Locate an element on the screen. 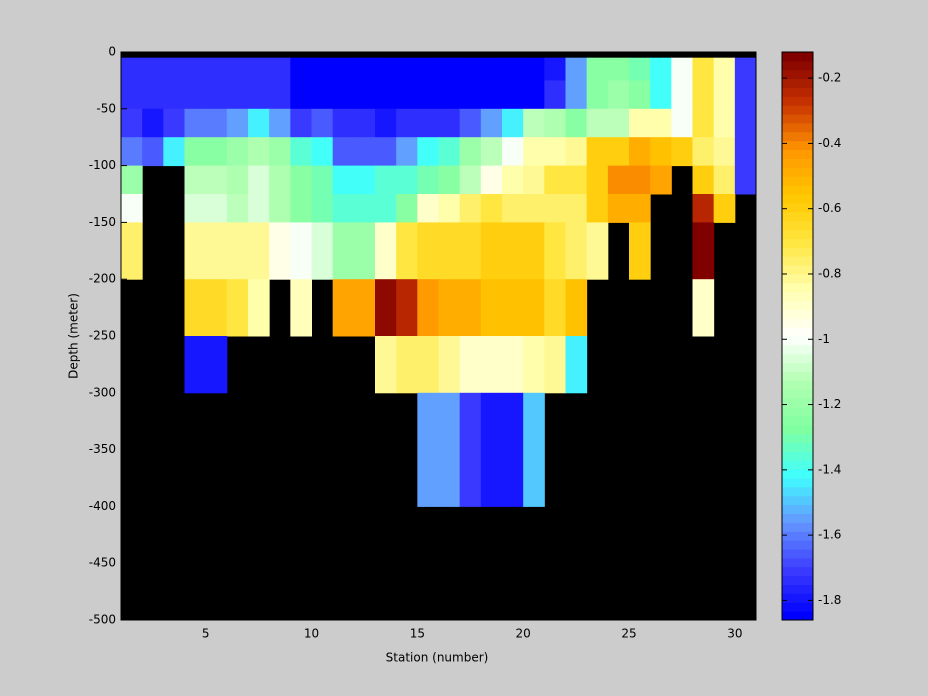  y-tick-label: -300 is located at coordinates (102, 392).